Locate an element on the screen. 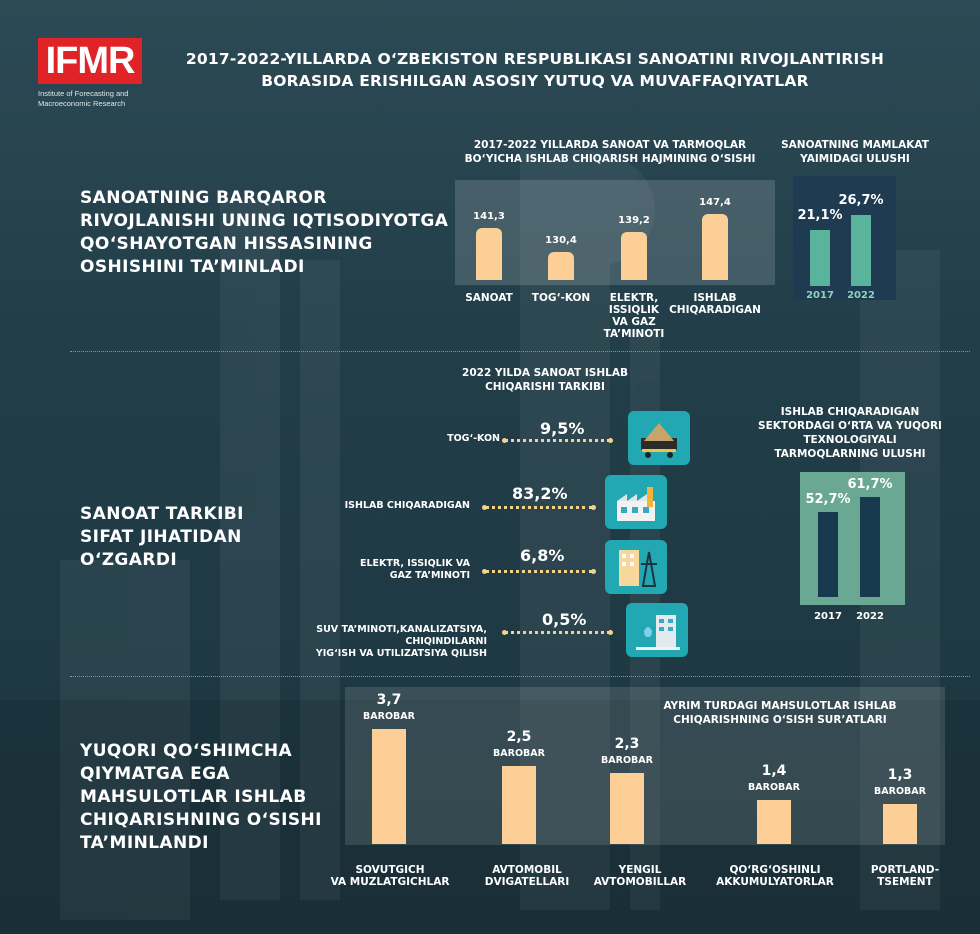 This screenshot has width=980, height=934. section-title-line: QO‘SHAYOTGAN HISSASINING is located at coordinates (226, 244).